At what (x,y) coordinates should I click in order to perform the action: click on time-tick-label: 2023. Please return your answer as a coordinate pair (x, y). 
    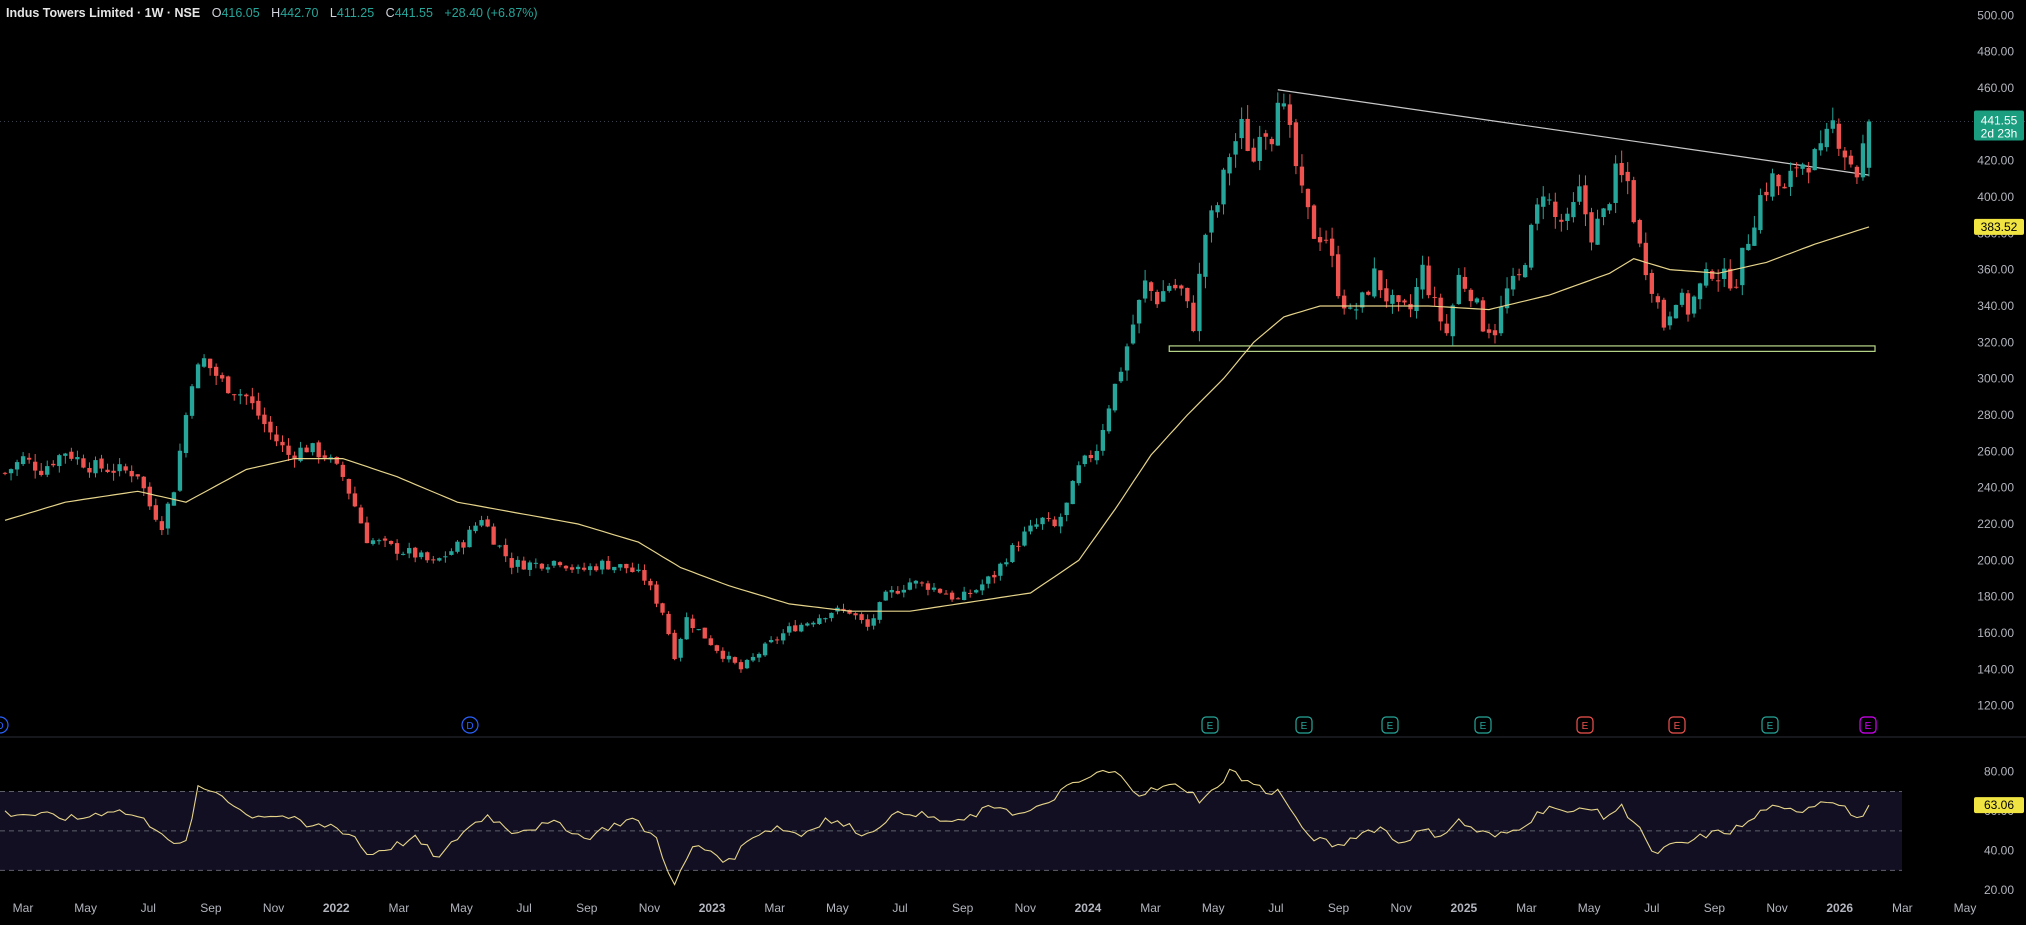
    Looking at the image, I should click on (712, 908).